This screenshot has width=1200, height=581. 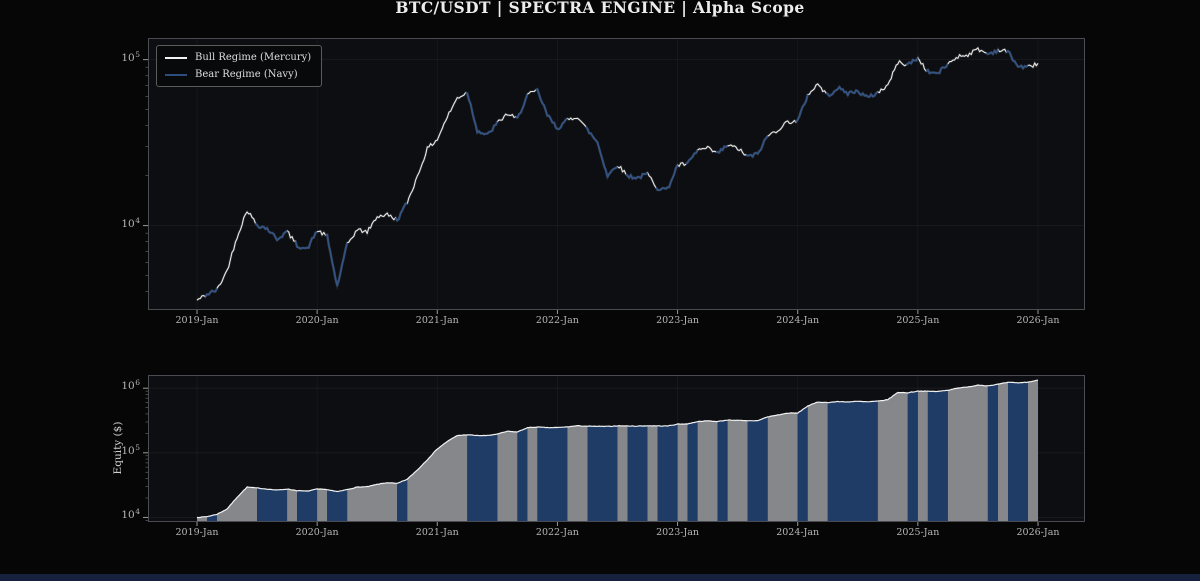 I want to click on y-tick-label: 10⁶, so click(x=130, y=385).